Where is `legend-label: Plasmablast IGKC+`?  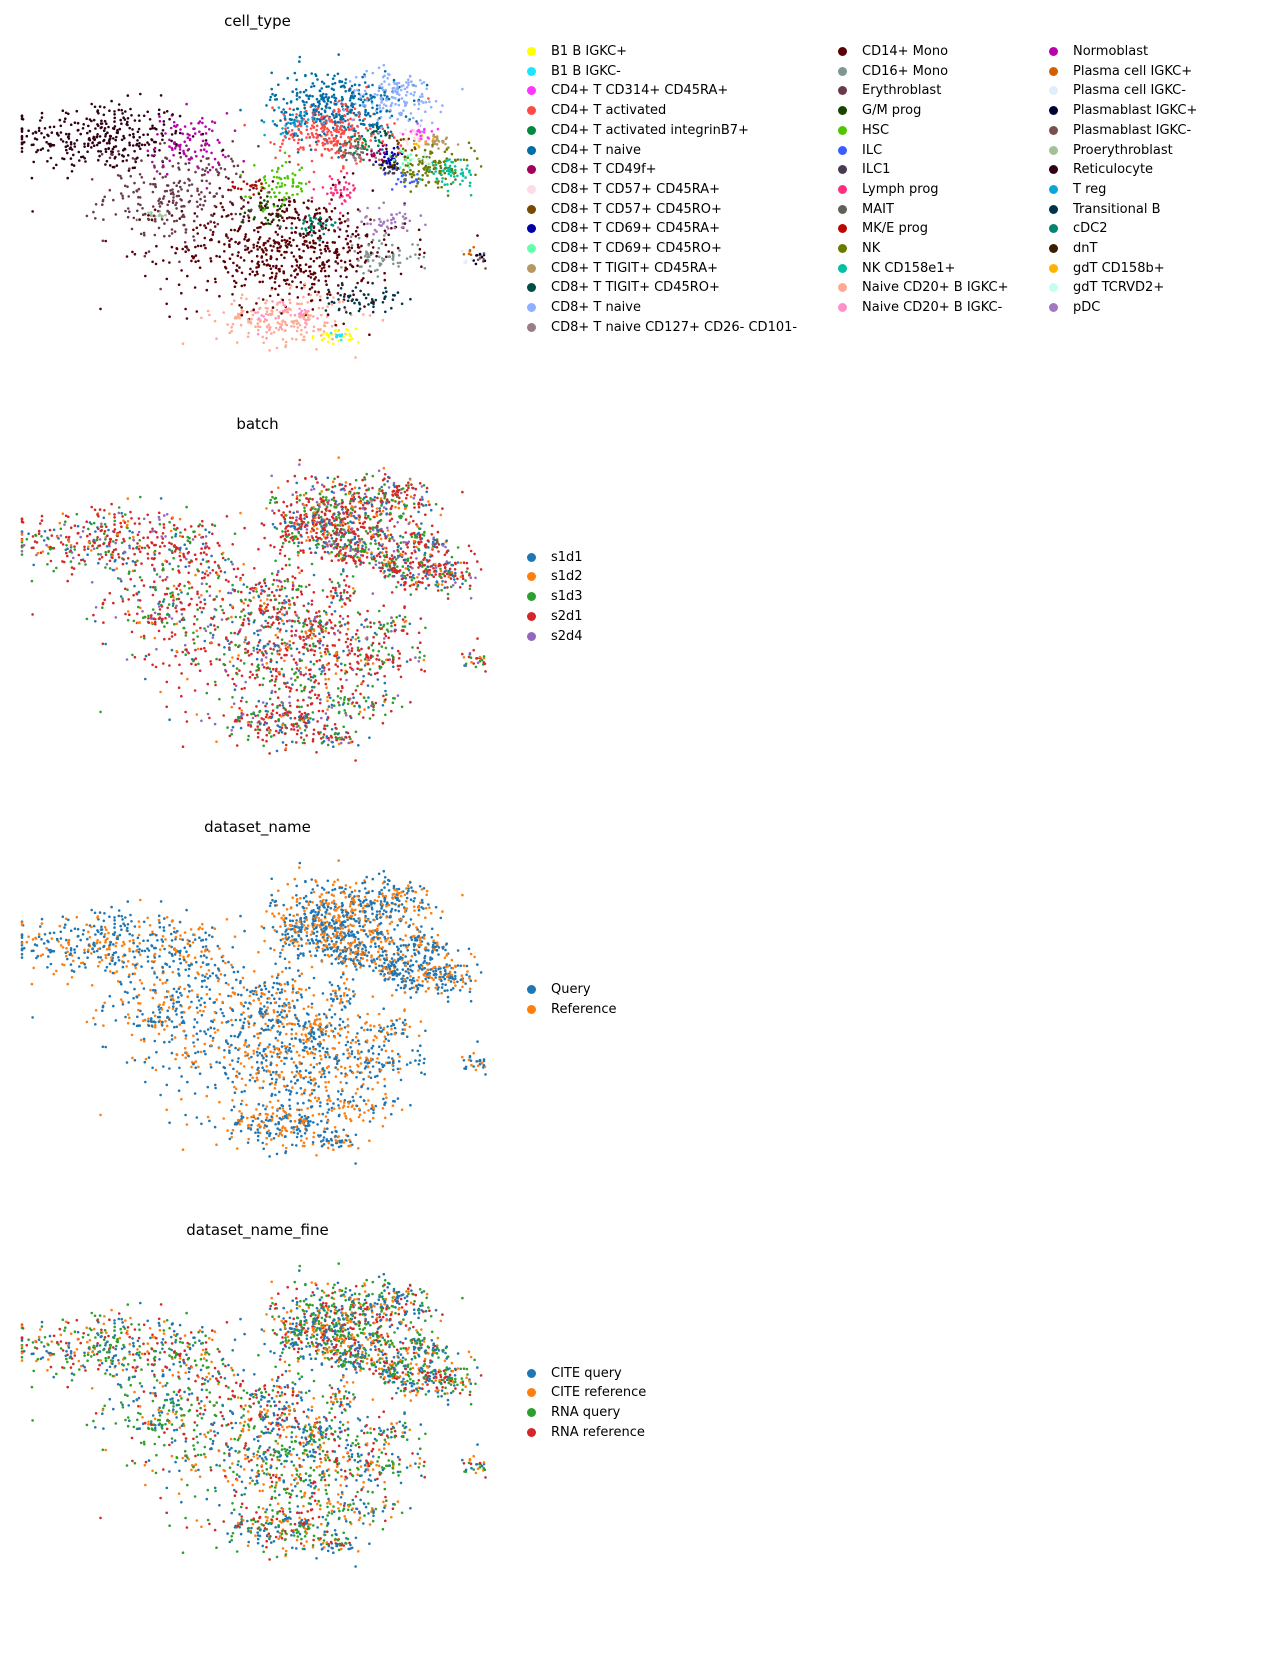
legend-label: Plasmablast IGKC+ is located at coordinates (1135, 111).